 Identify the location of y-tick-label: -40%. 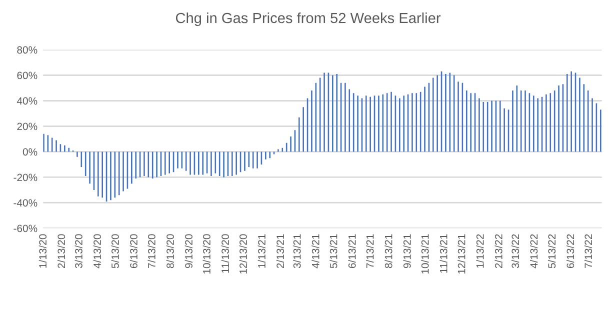
(26, 203).